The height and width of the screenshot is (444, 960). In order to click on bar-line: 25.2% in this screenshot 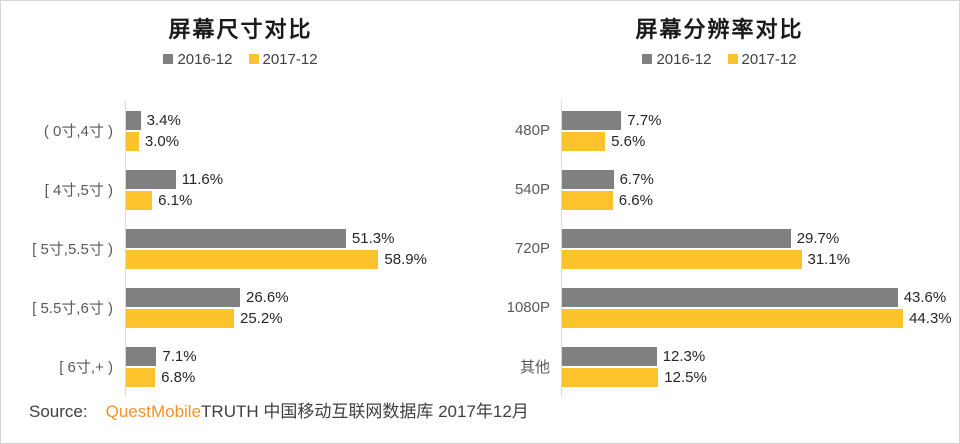, I will do `click(303, 318)`.